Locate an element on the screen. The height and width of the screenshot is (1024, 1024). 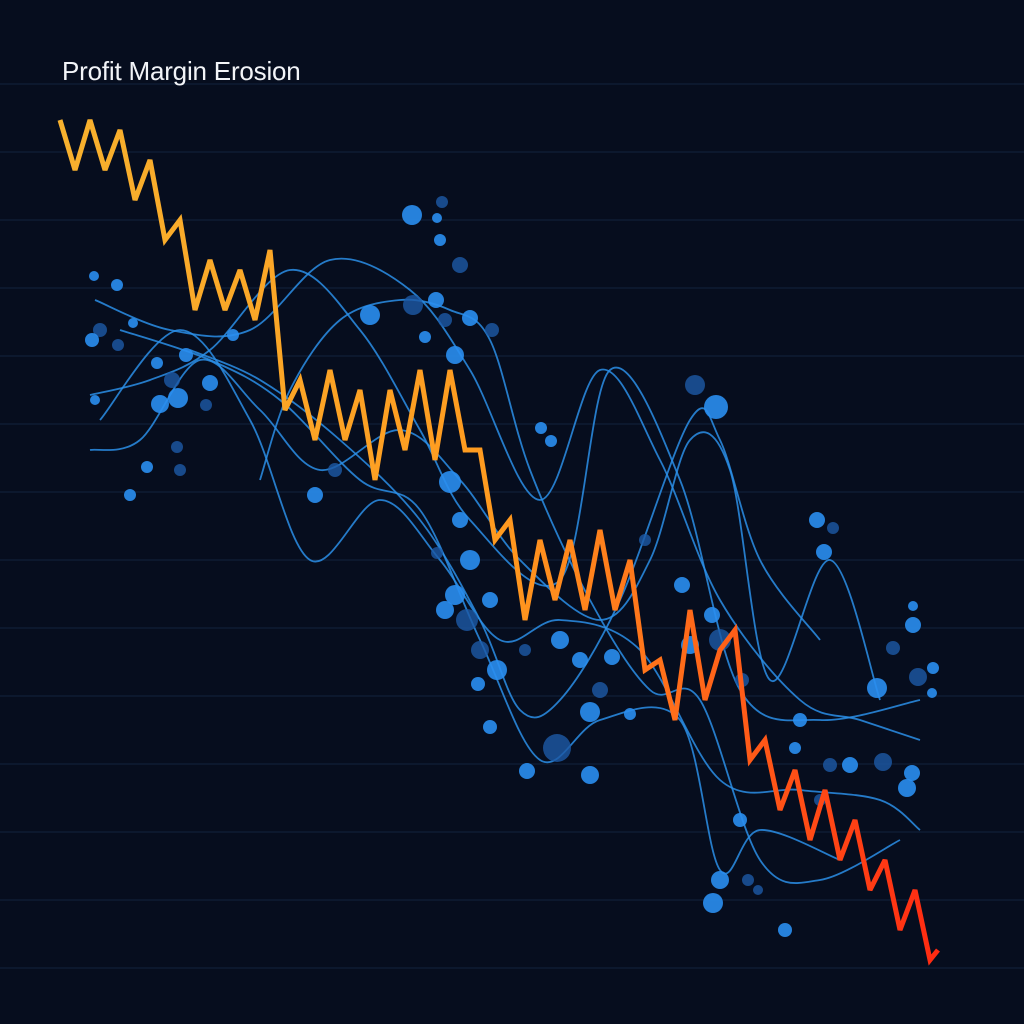
chart-title: Profit Margin Erosion is located at coordinates (181, 71).